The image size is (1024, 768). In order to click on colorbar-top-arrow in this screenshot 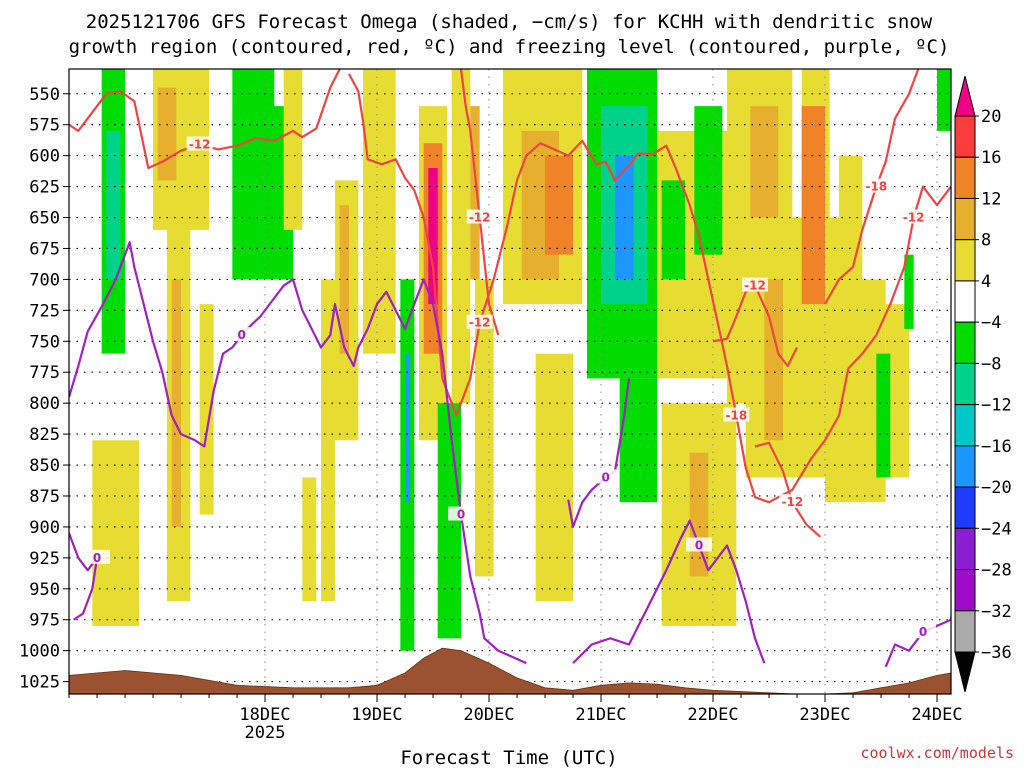, I will do `click(965, 96)`.